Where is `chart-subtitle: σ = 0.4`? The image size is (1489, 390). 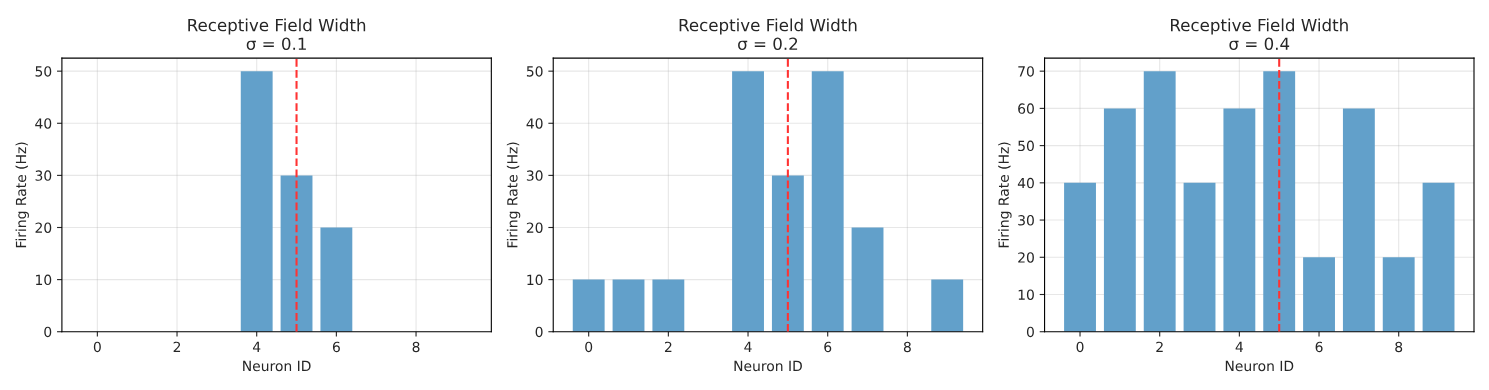
chart-subtitle: σ = 0.4 is located at coordinates (1259, 44).